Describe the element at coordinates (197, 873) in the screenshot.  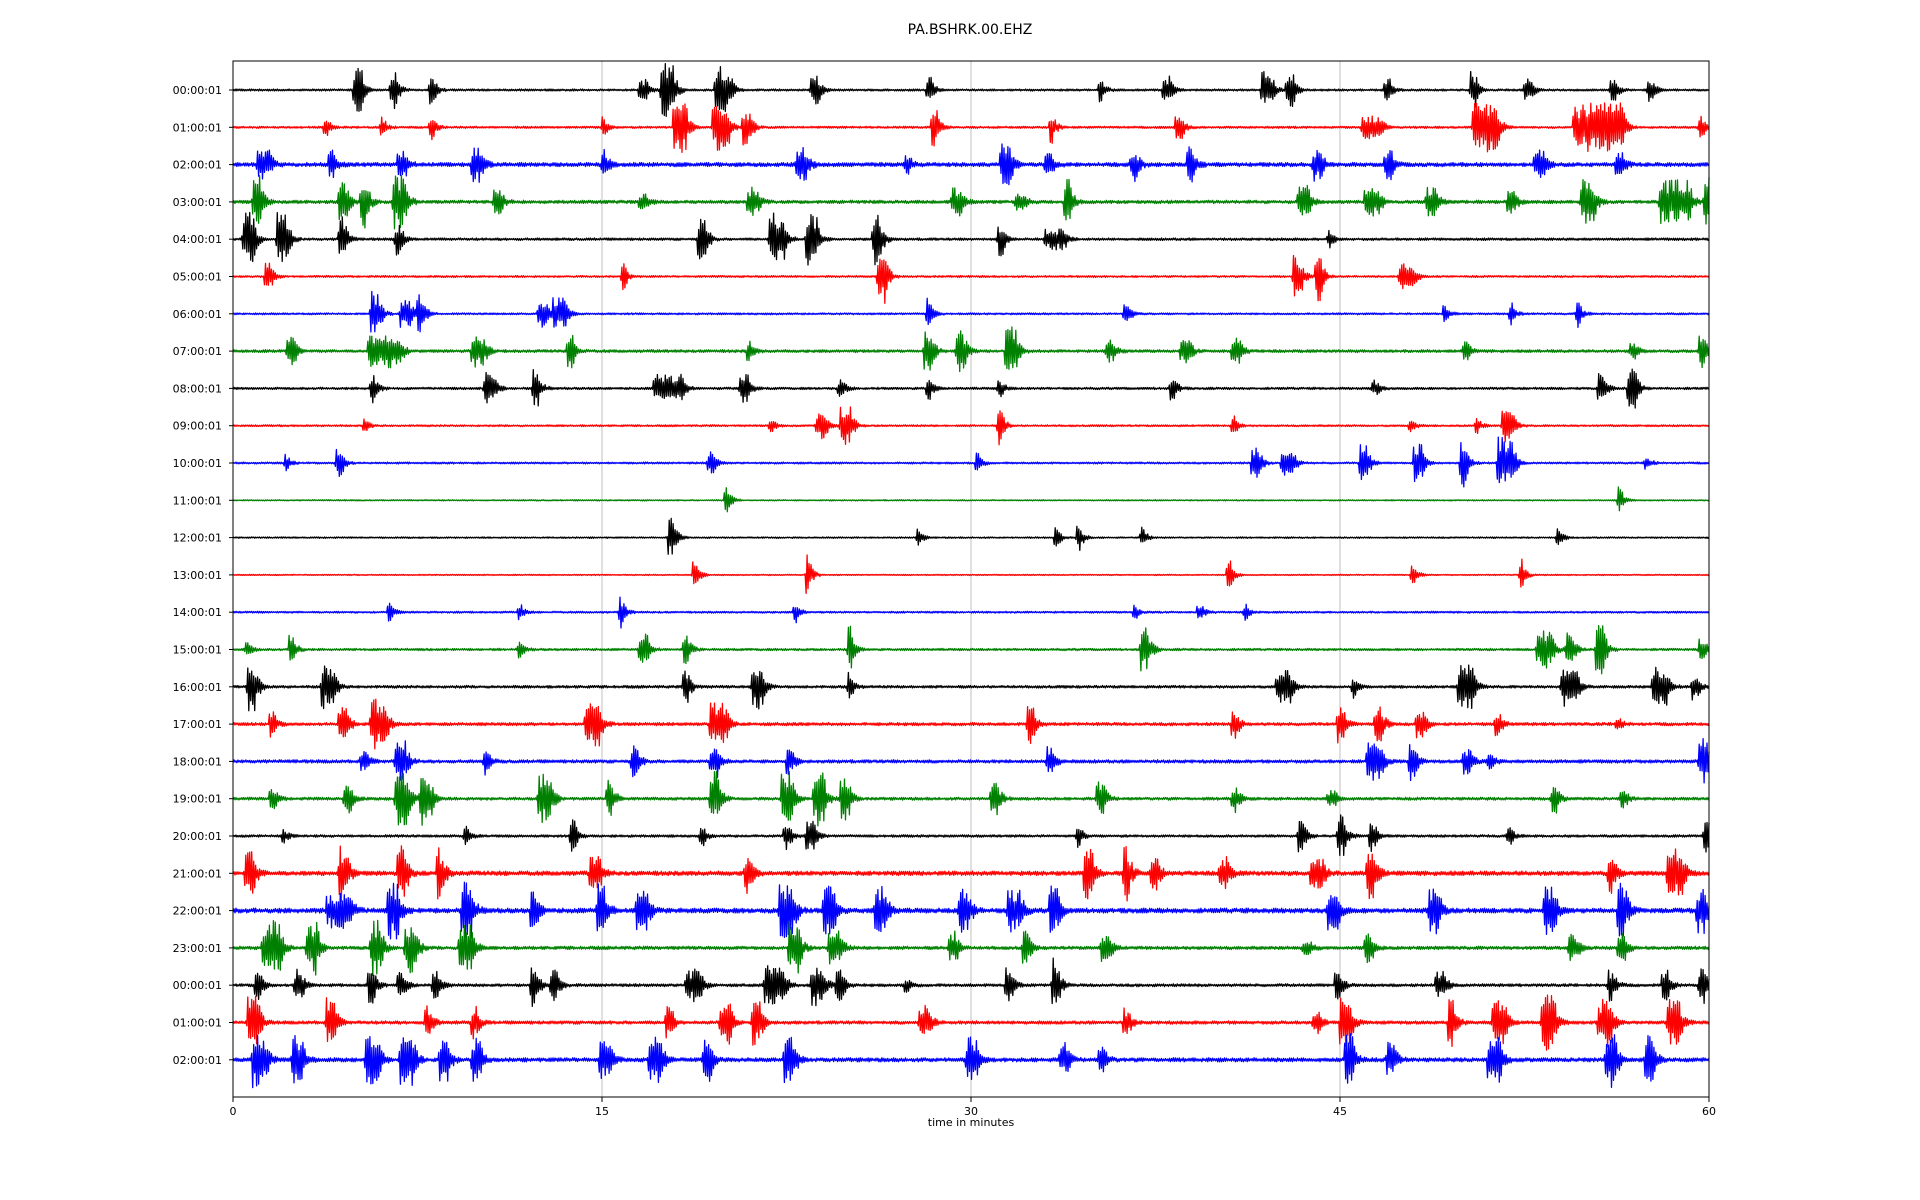
I see `row-label-21: 21:00:01` at that location.